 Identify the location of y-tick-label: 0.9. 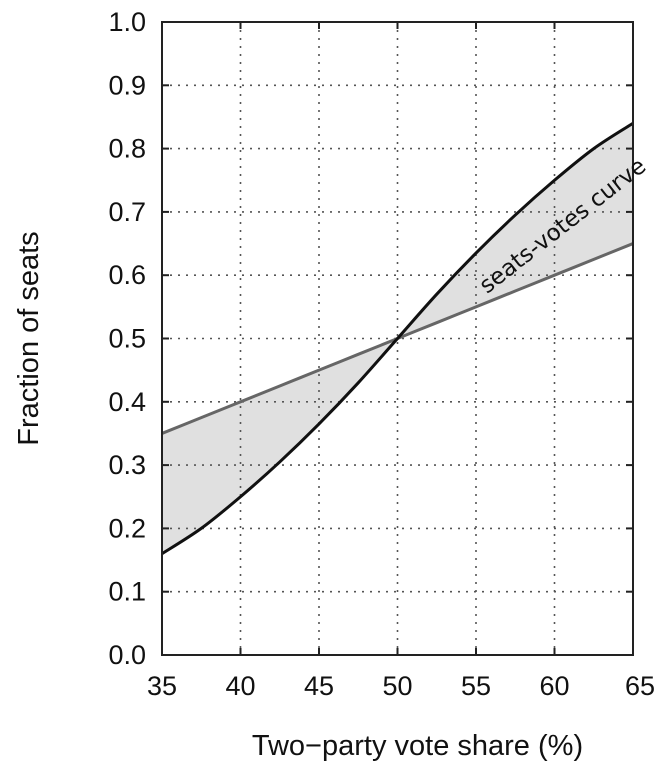
(127, 85).